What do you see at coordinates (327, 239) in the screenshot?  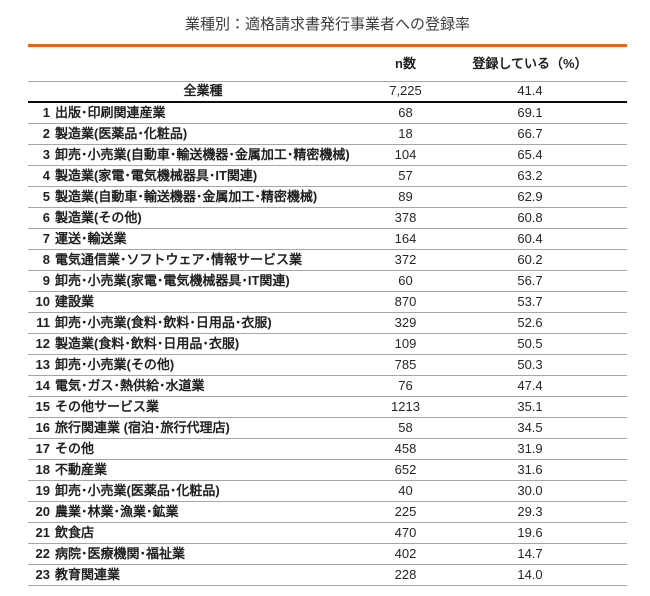 I see `table-row: 7 運送･輸送業 164 60.4` at bounding box center [327, 239].